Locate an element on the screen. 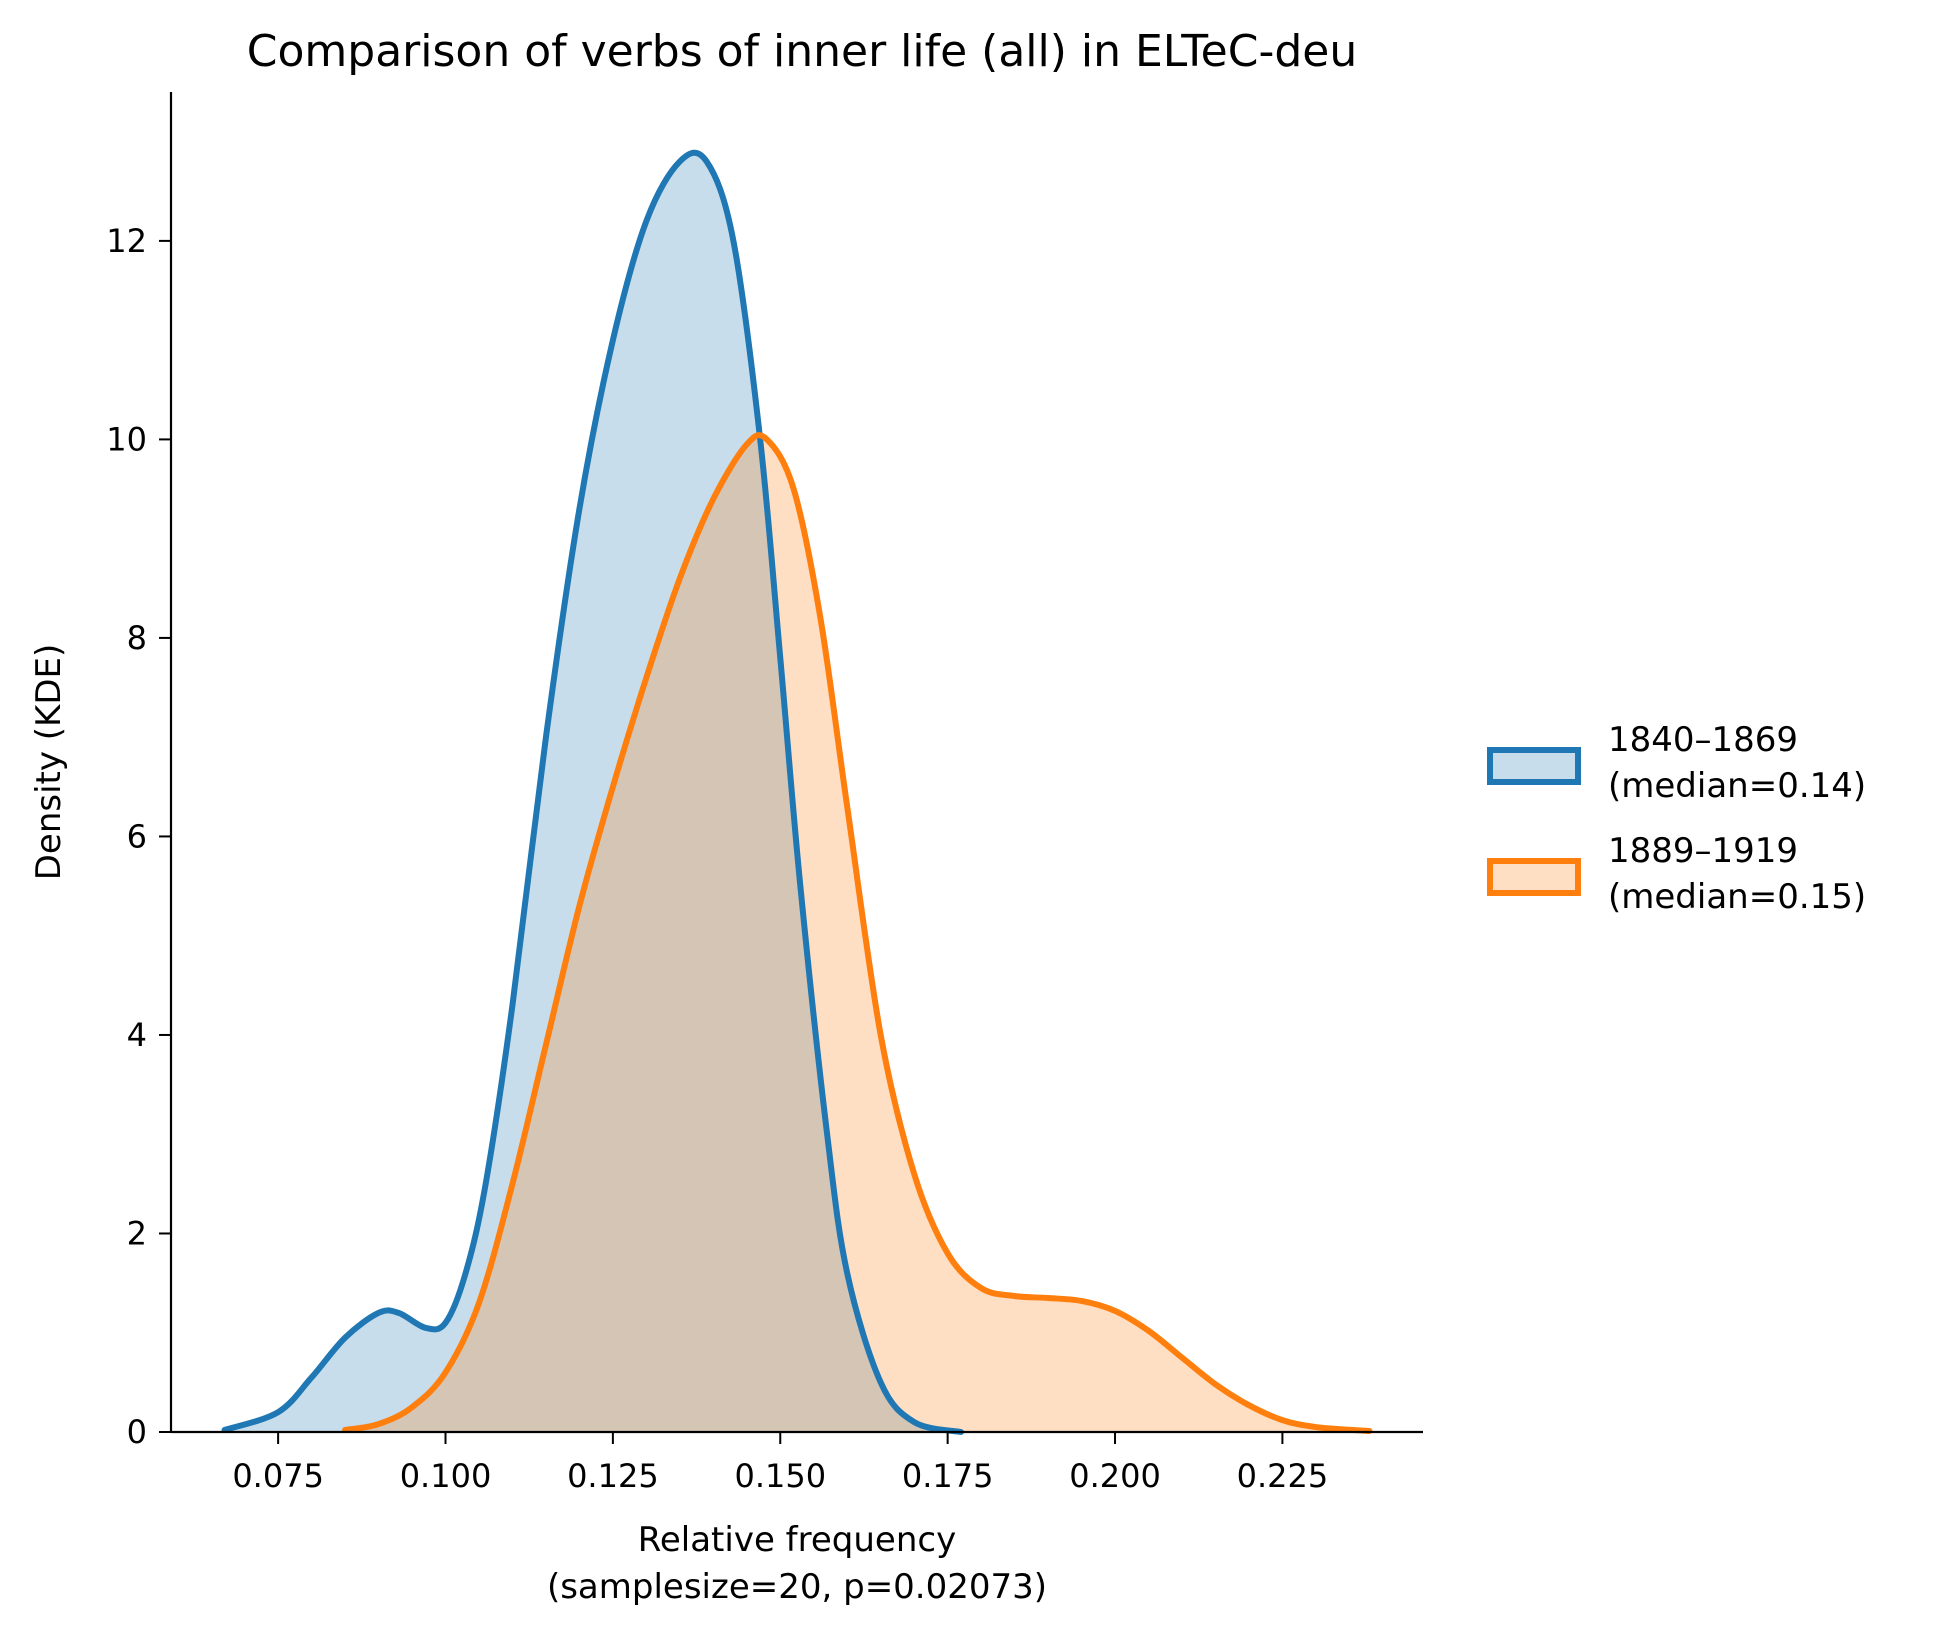  y-axis-label: Density (KDE) is located at coordinates (49, 762).